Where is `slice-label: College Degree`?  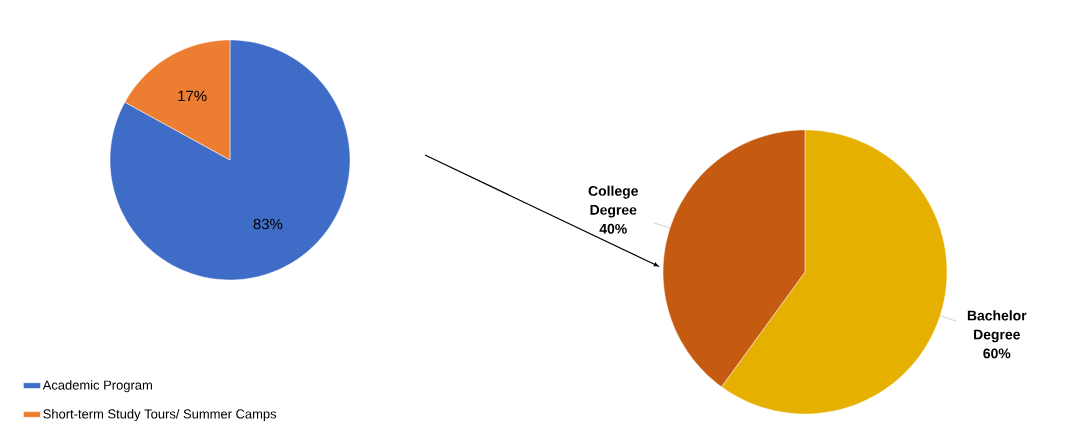 slice-label: College Degree is located at coordinates (613, 201).